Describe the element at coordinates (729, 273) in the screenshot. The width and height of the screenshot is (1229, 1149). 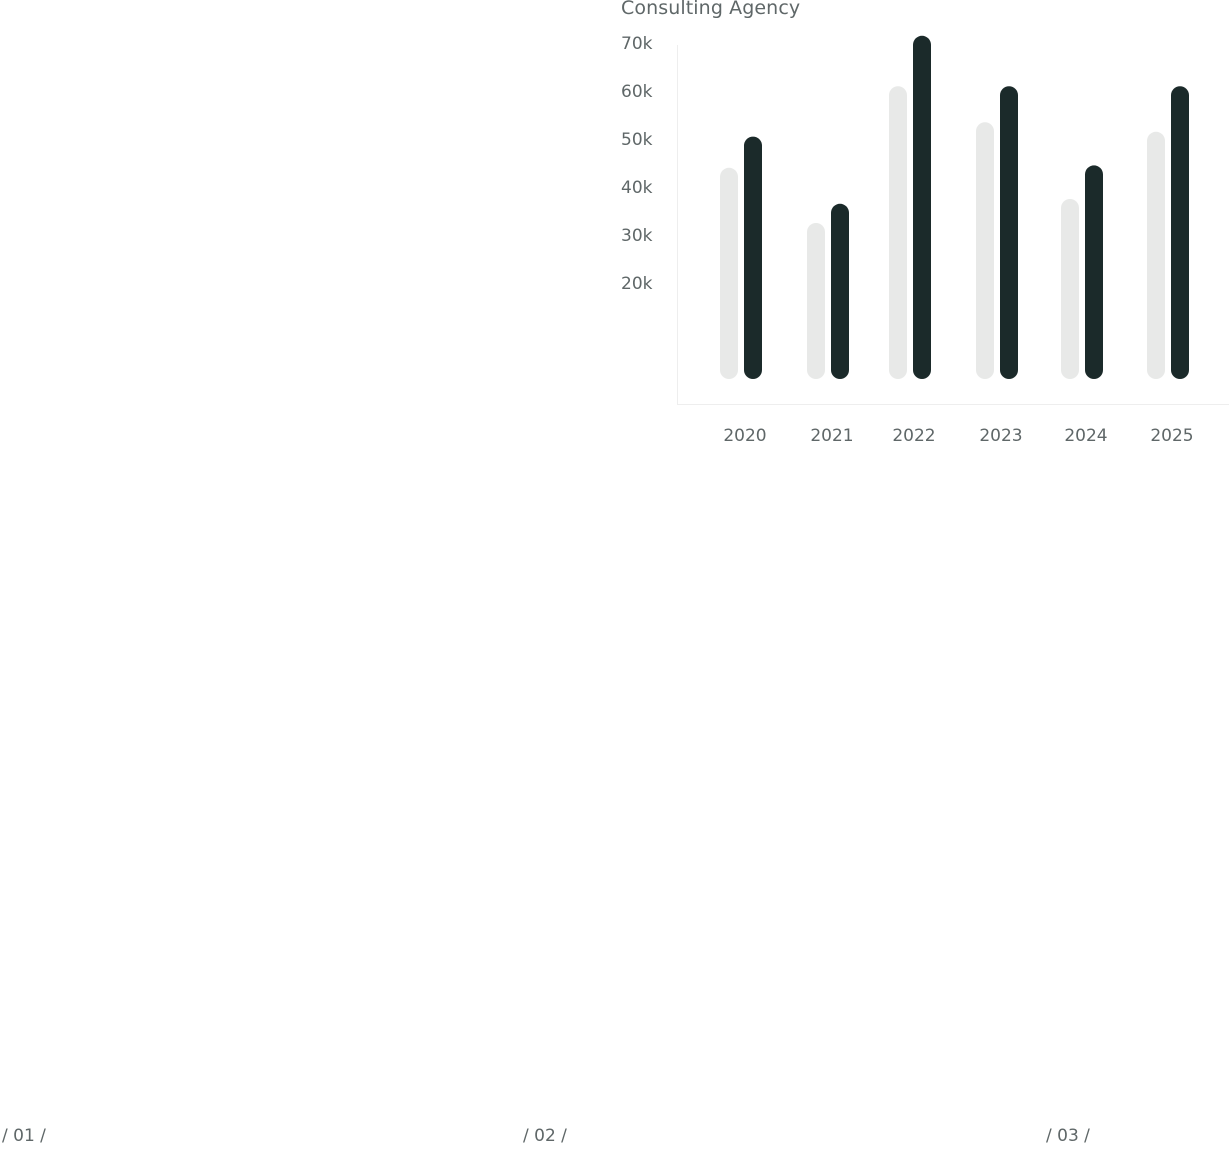
I see `bar-light-2020` at that location.